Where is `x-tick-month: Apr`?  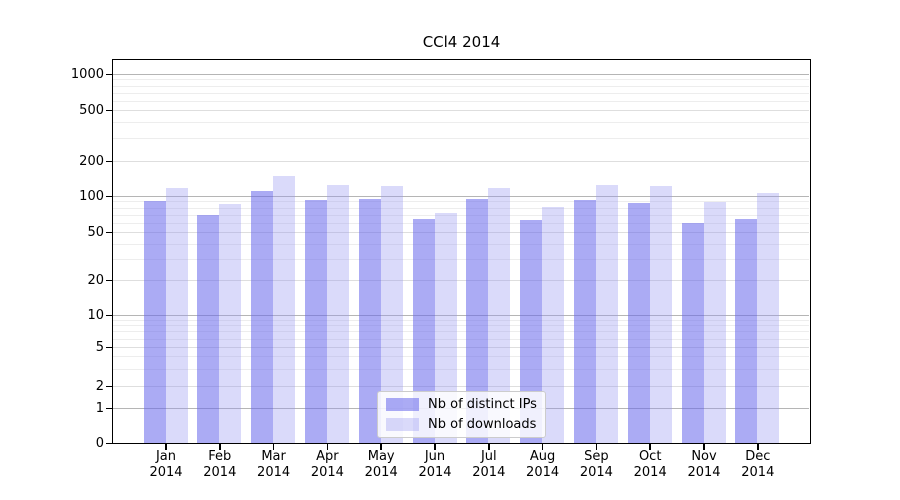 x-tick-month: Apr is located at coordinates (327, 456).